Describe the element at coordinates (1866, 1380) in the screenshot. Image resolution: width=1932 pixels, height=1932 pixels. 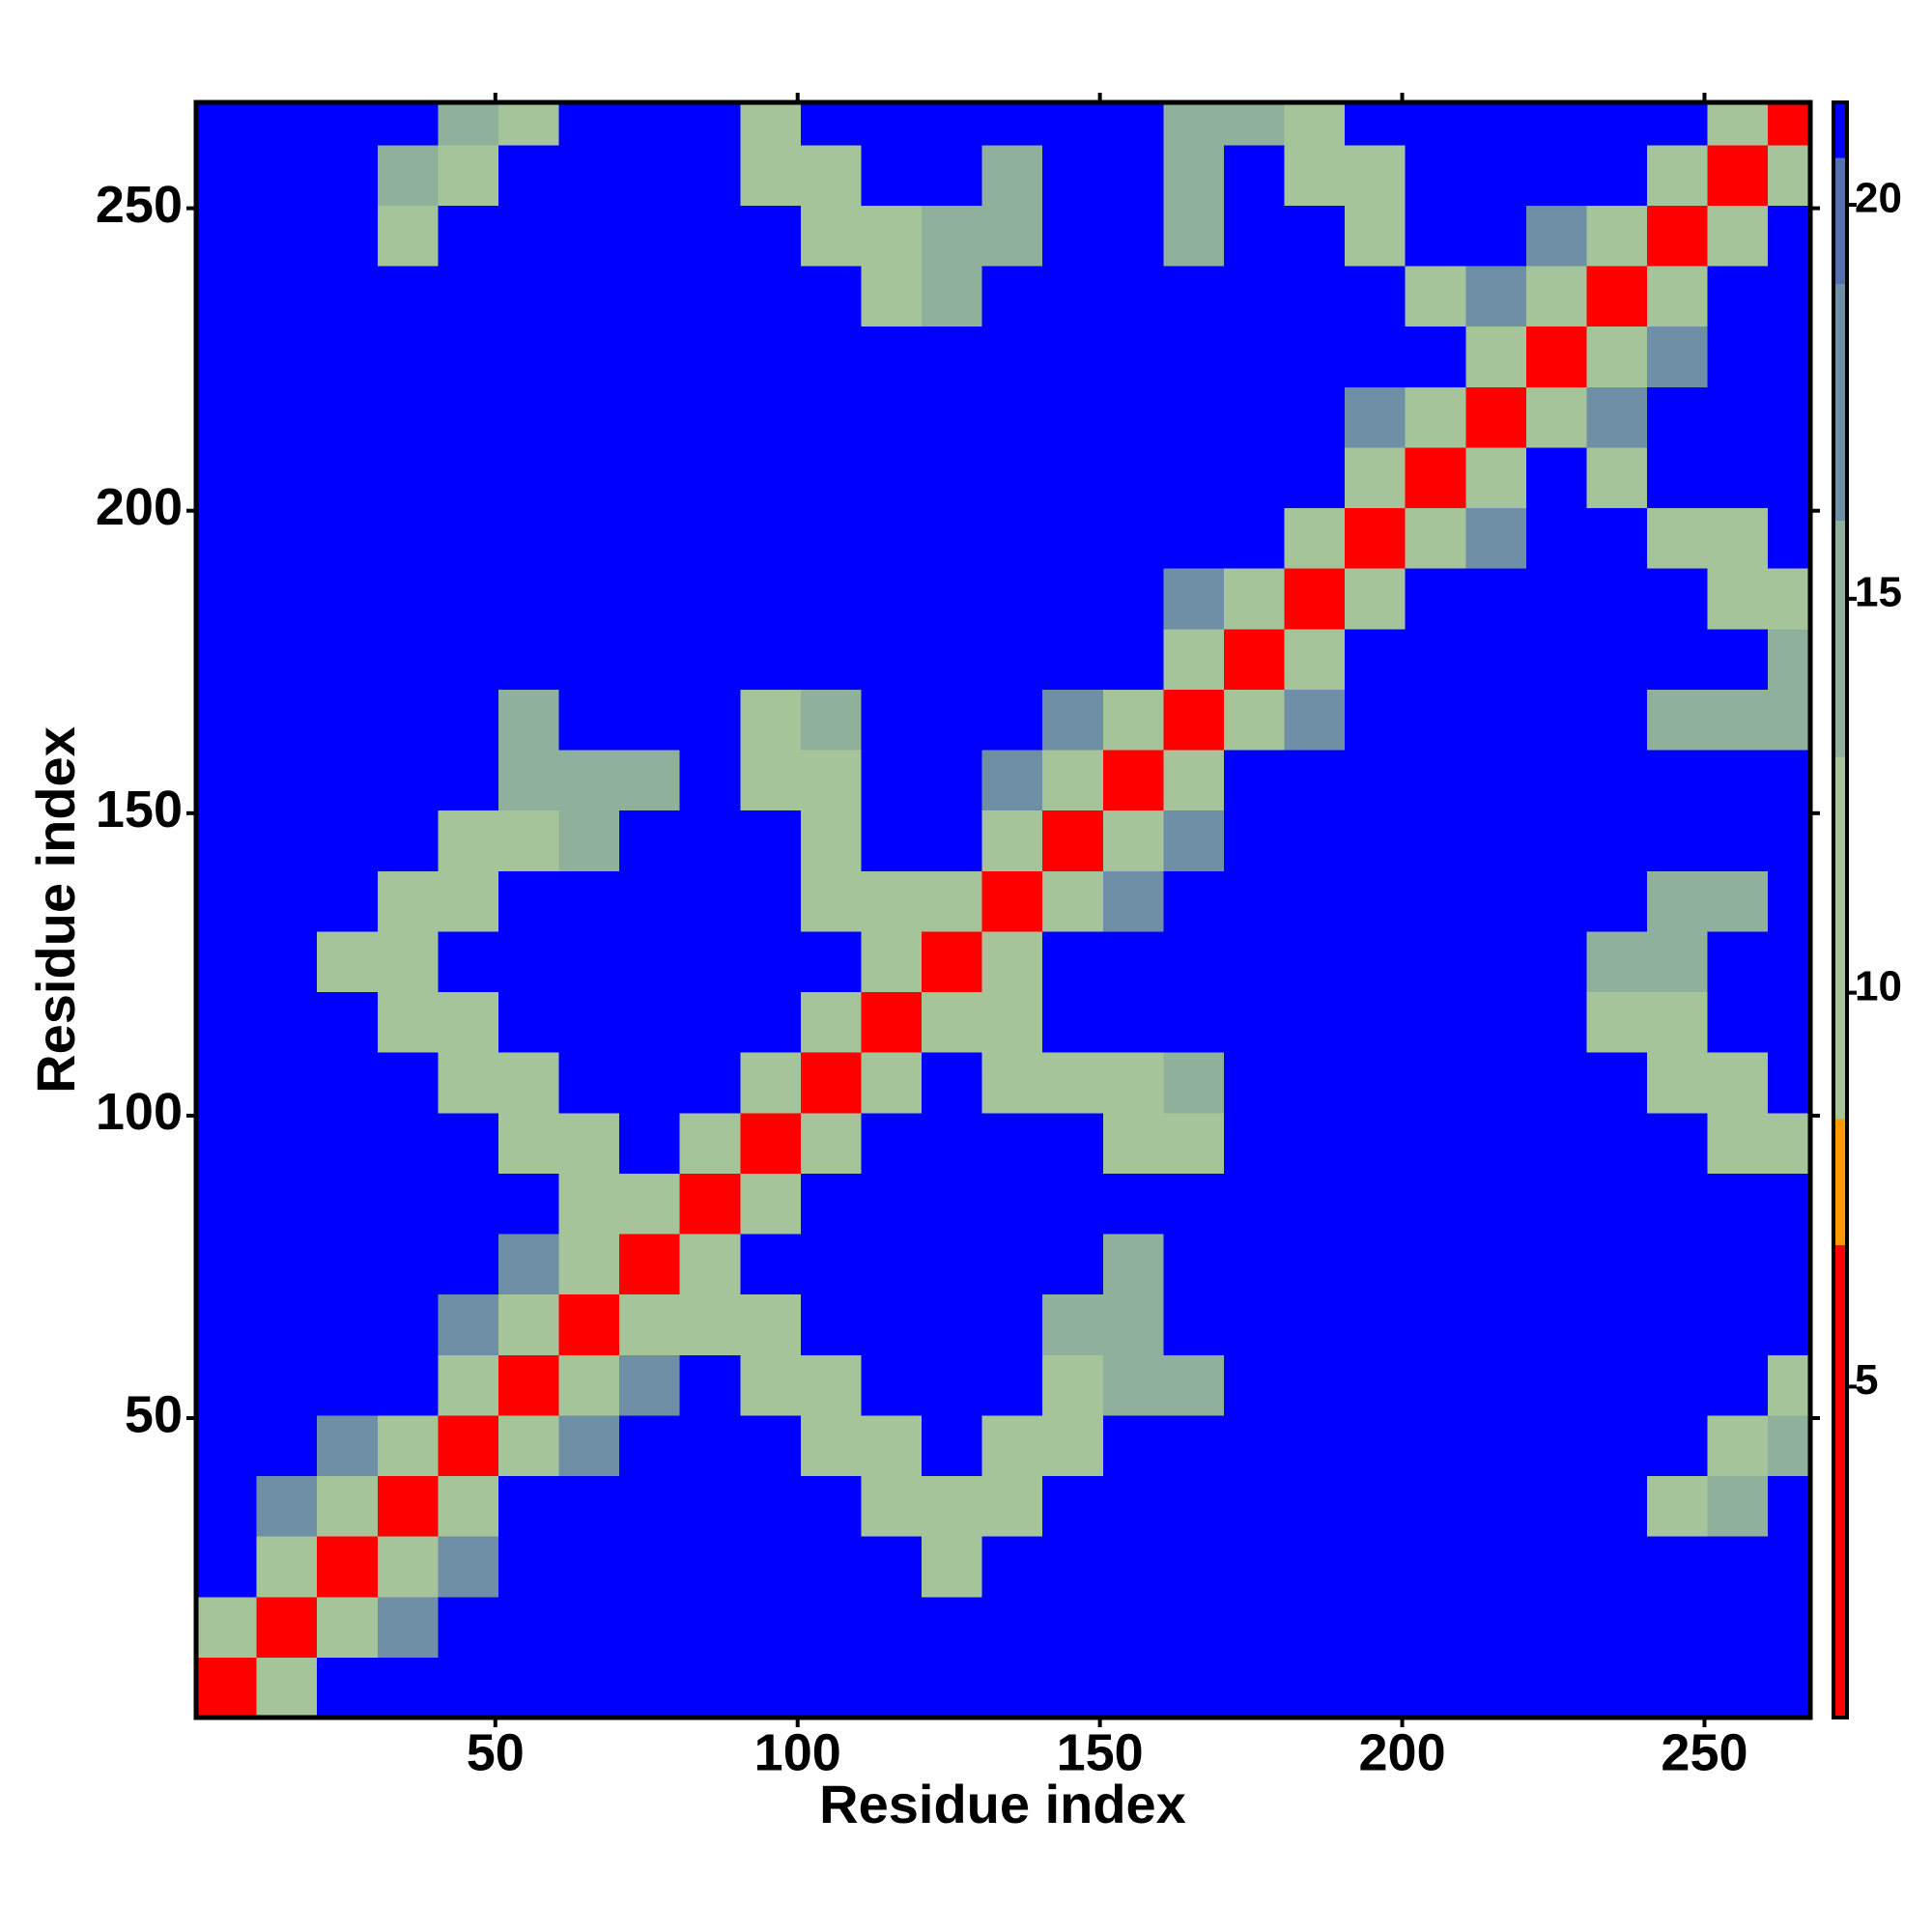
I see `colorbar-tick-label: 5` at that location.